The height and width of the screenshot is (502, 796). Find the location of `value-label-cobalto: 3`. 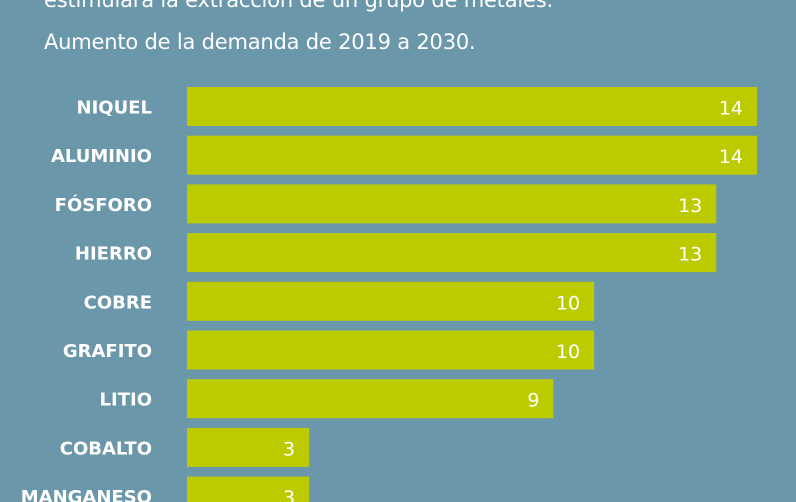

value-label-cobalto: 3 is located at coordinates (289, 449).